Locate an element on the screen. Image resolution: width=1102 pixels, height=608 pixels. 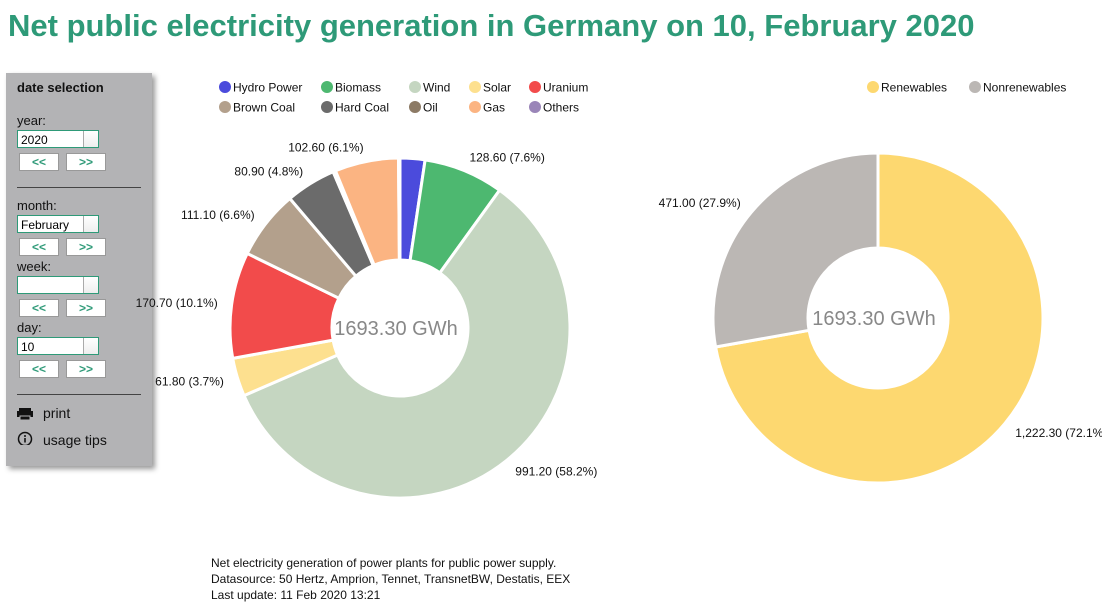
value-label: 80.90 (4.8%) is located at coordinates (268, 172).